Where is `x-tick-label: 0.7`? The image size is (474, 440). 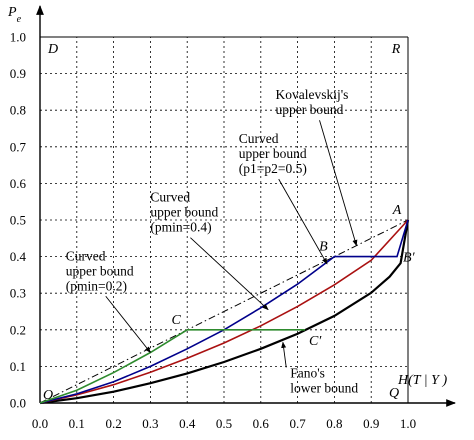 x-tick-label: 0.7 is located at coordinates (297, 423).